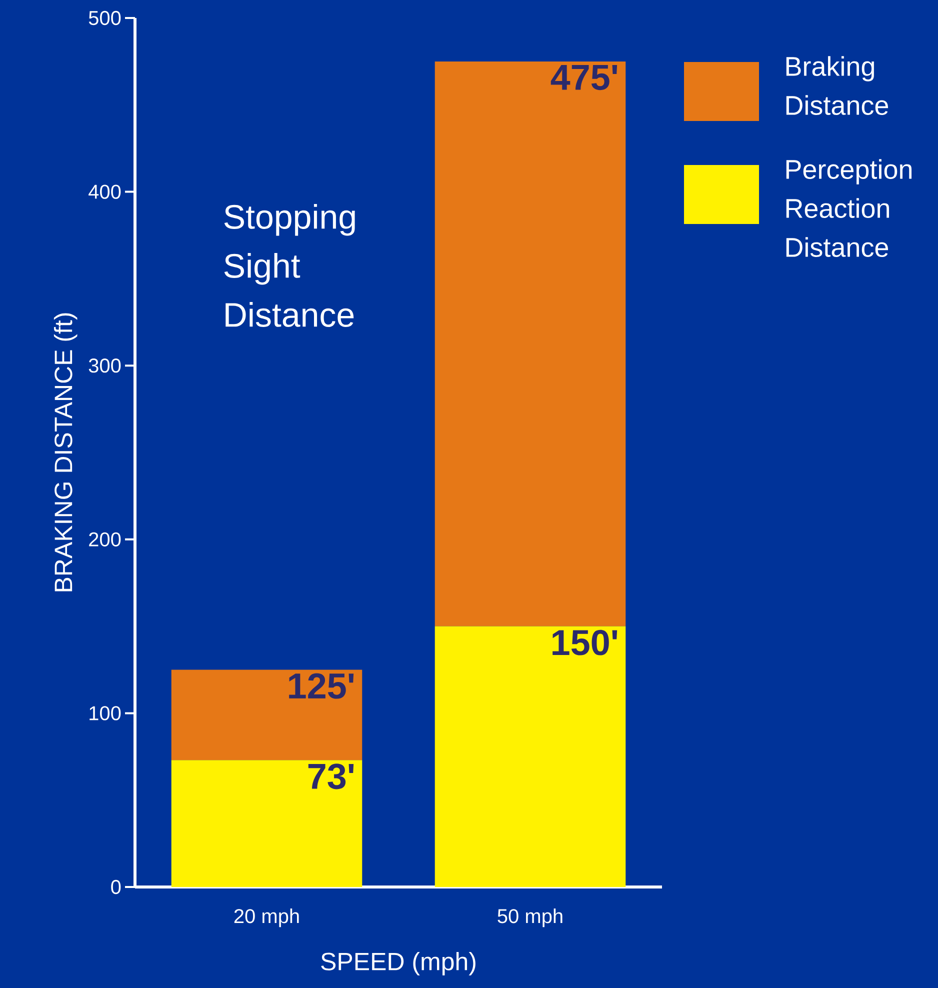 The height and width of the screenshot is (988, 938). Describe the element at coordinates (849, 208) in the screenshot. I see `legend-label: Perception Reaction Distance` at that location.